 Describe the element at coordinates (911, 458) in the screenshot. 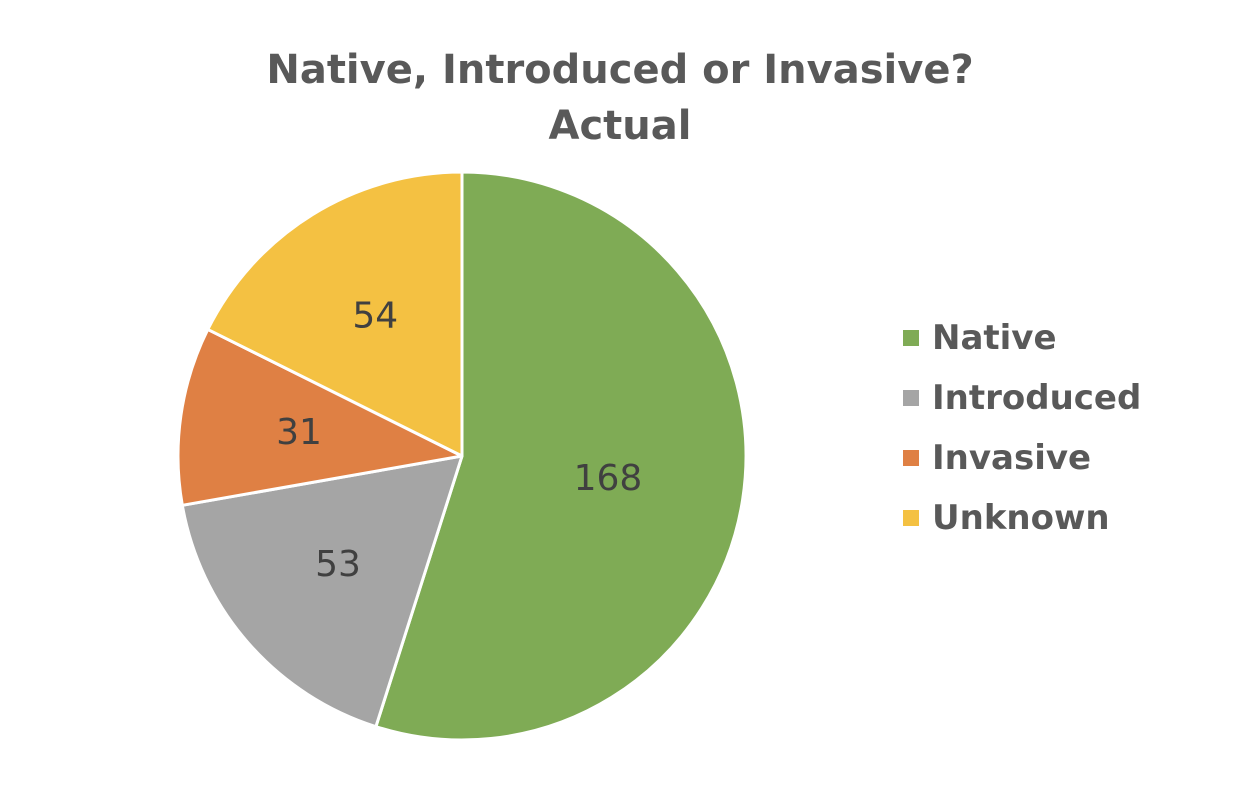

I see `legend-swatch-invasive` at that location.